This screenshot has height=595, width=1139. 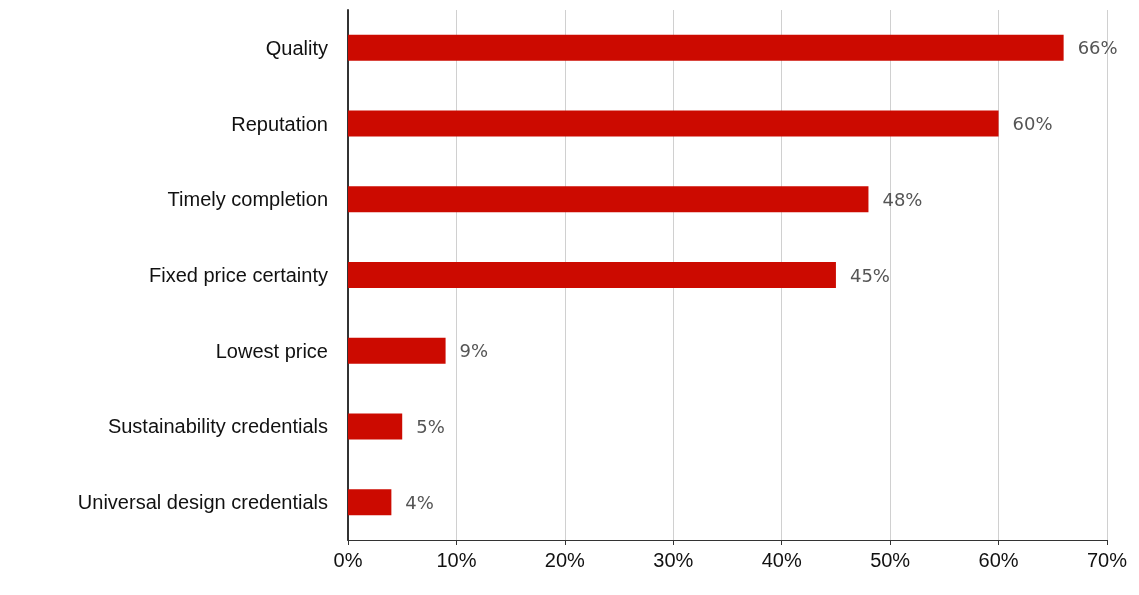 What do you see at coordinates (217, 426) in the screenshot?
I see `y-tick-label: Sustainability credentials` at bounding box center [217, 426].